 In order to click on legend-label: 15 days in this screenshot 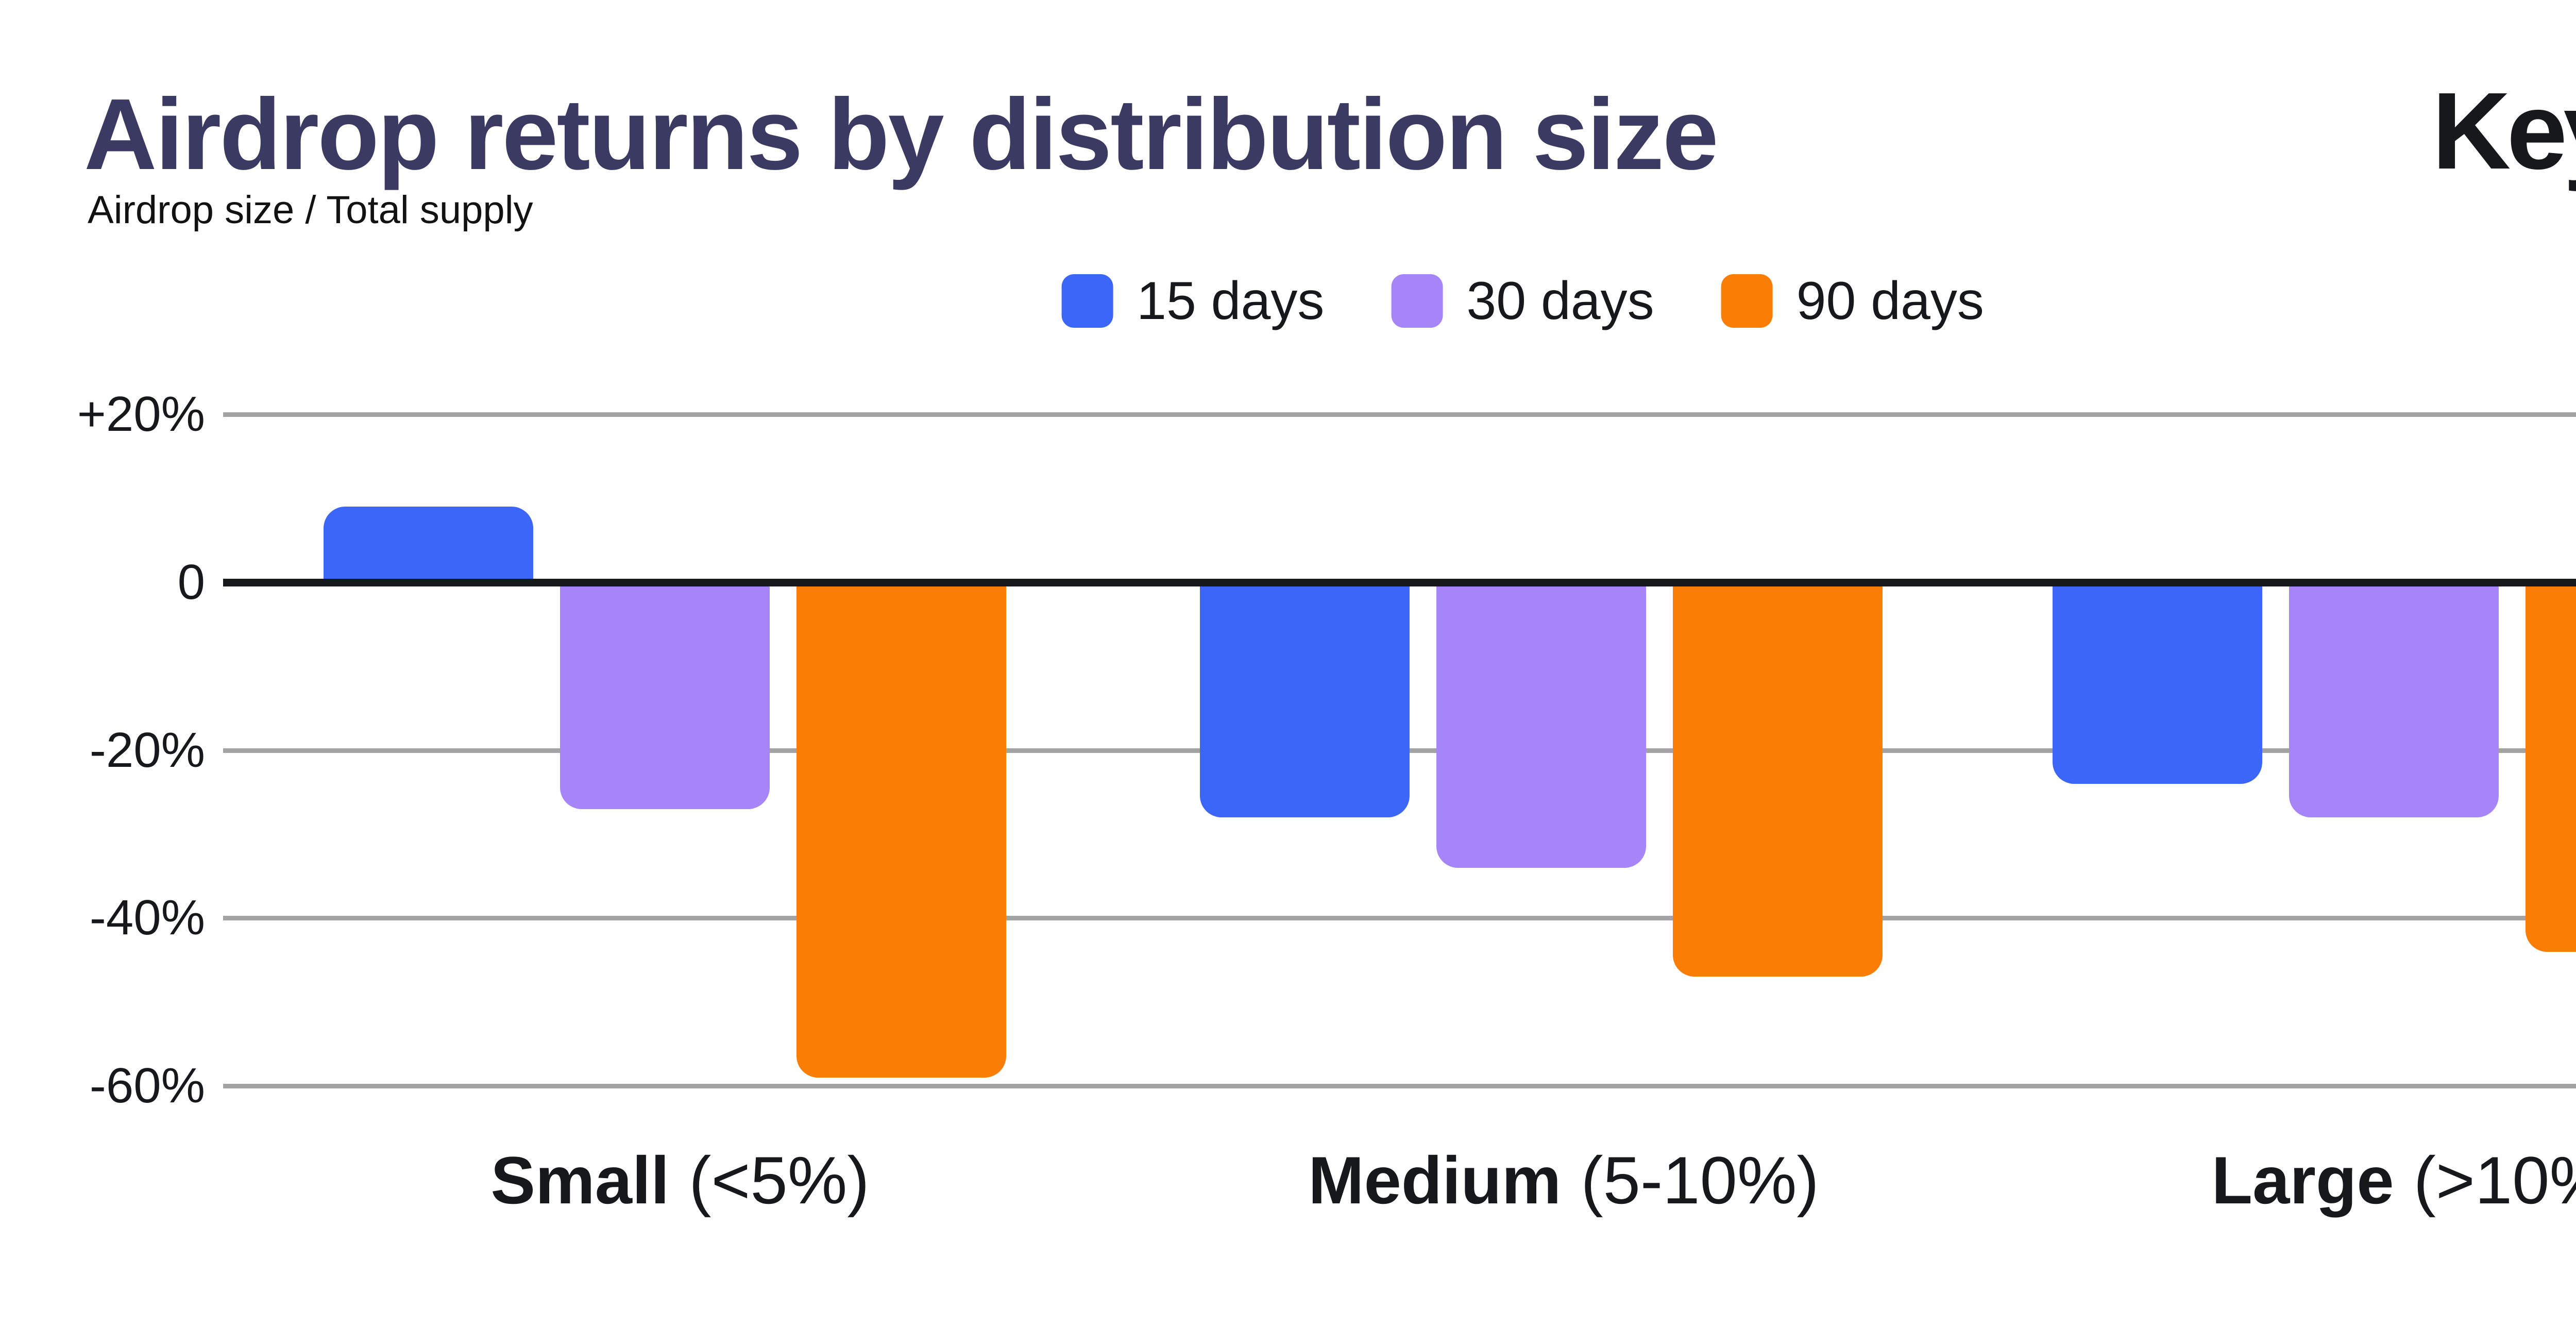, I will do `click(1231, 301)`.